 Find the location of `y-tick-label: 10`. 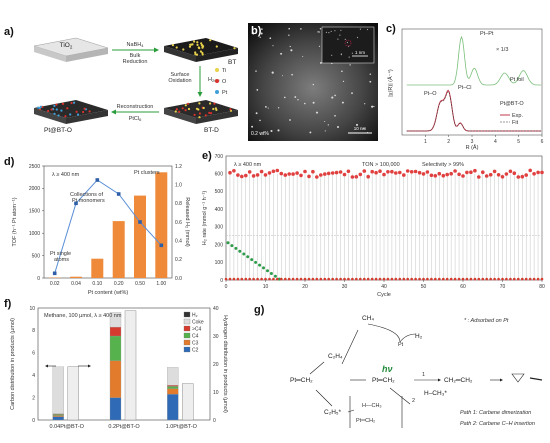

y-tick-label: 10 is located at coordinates (32, 309).